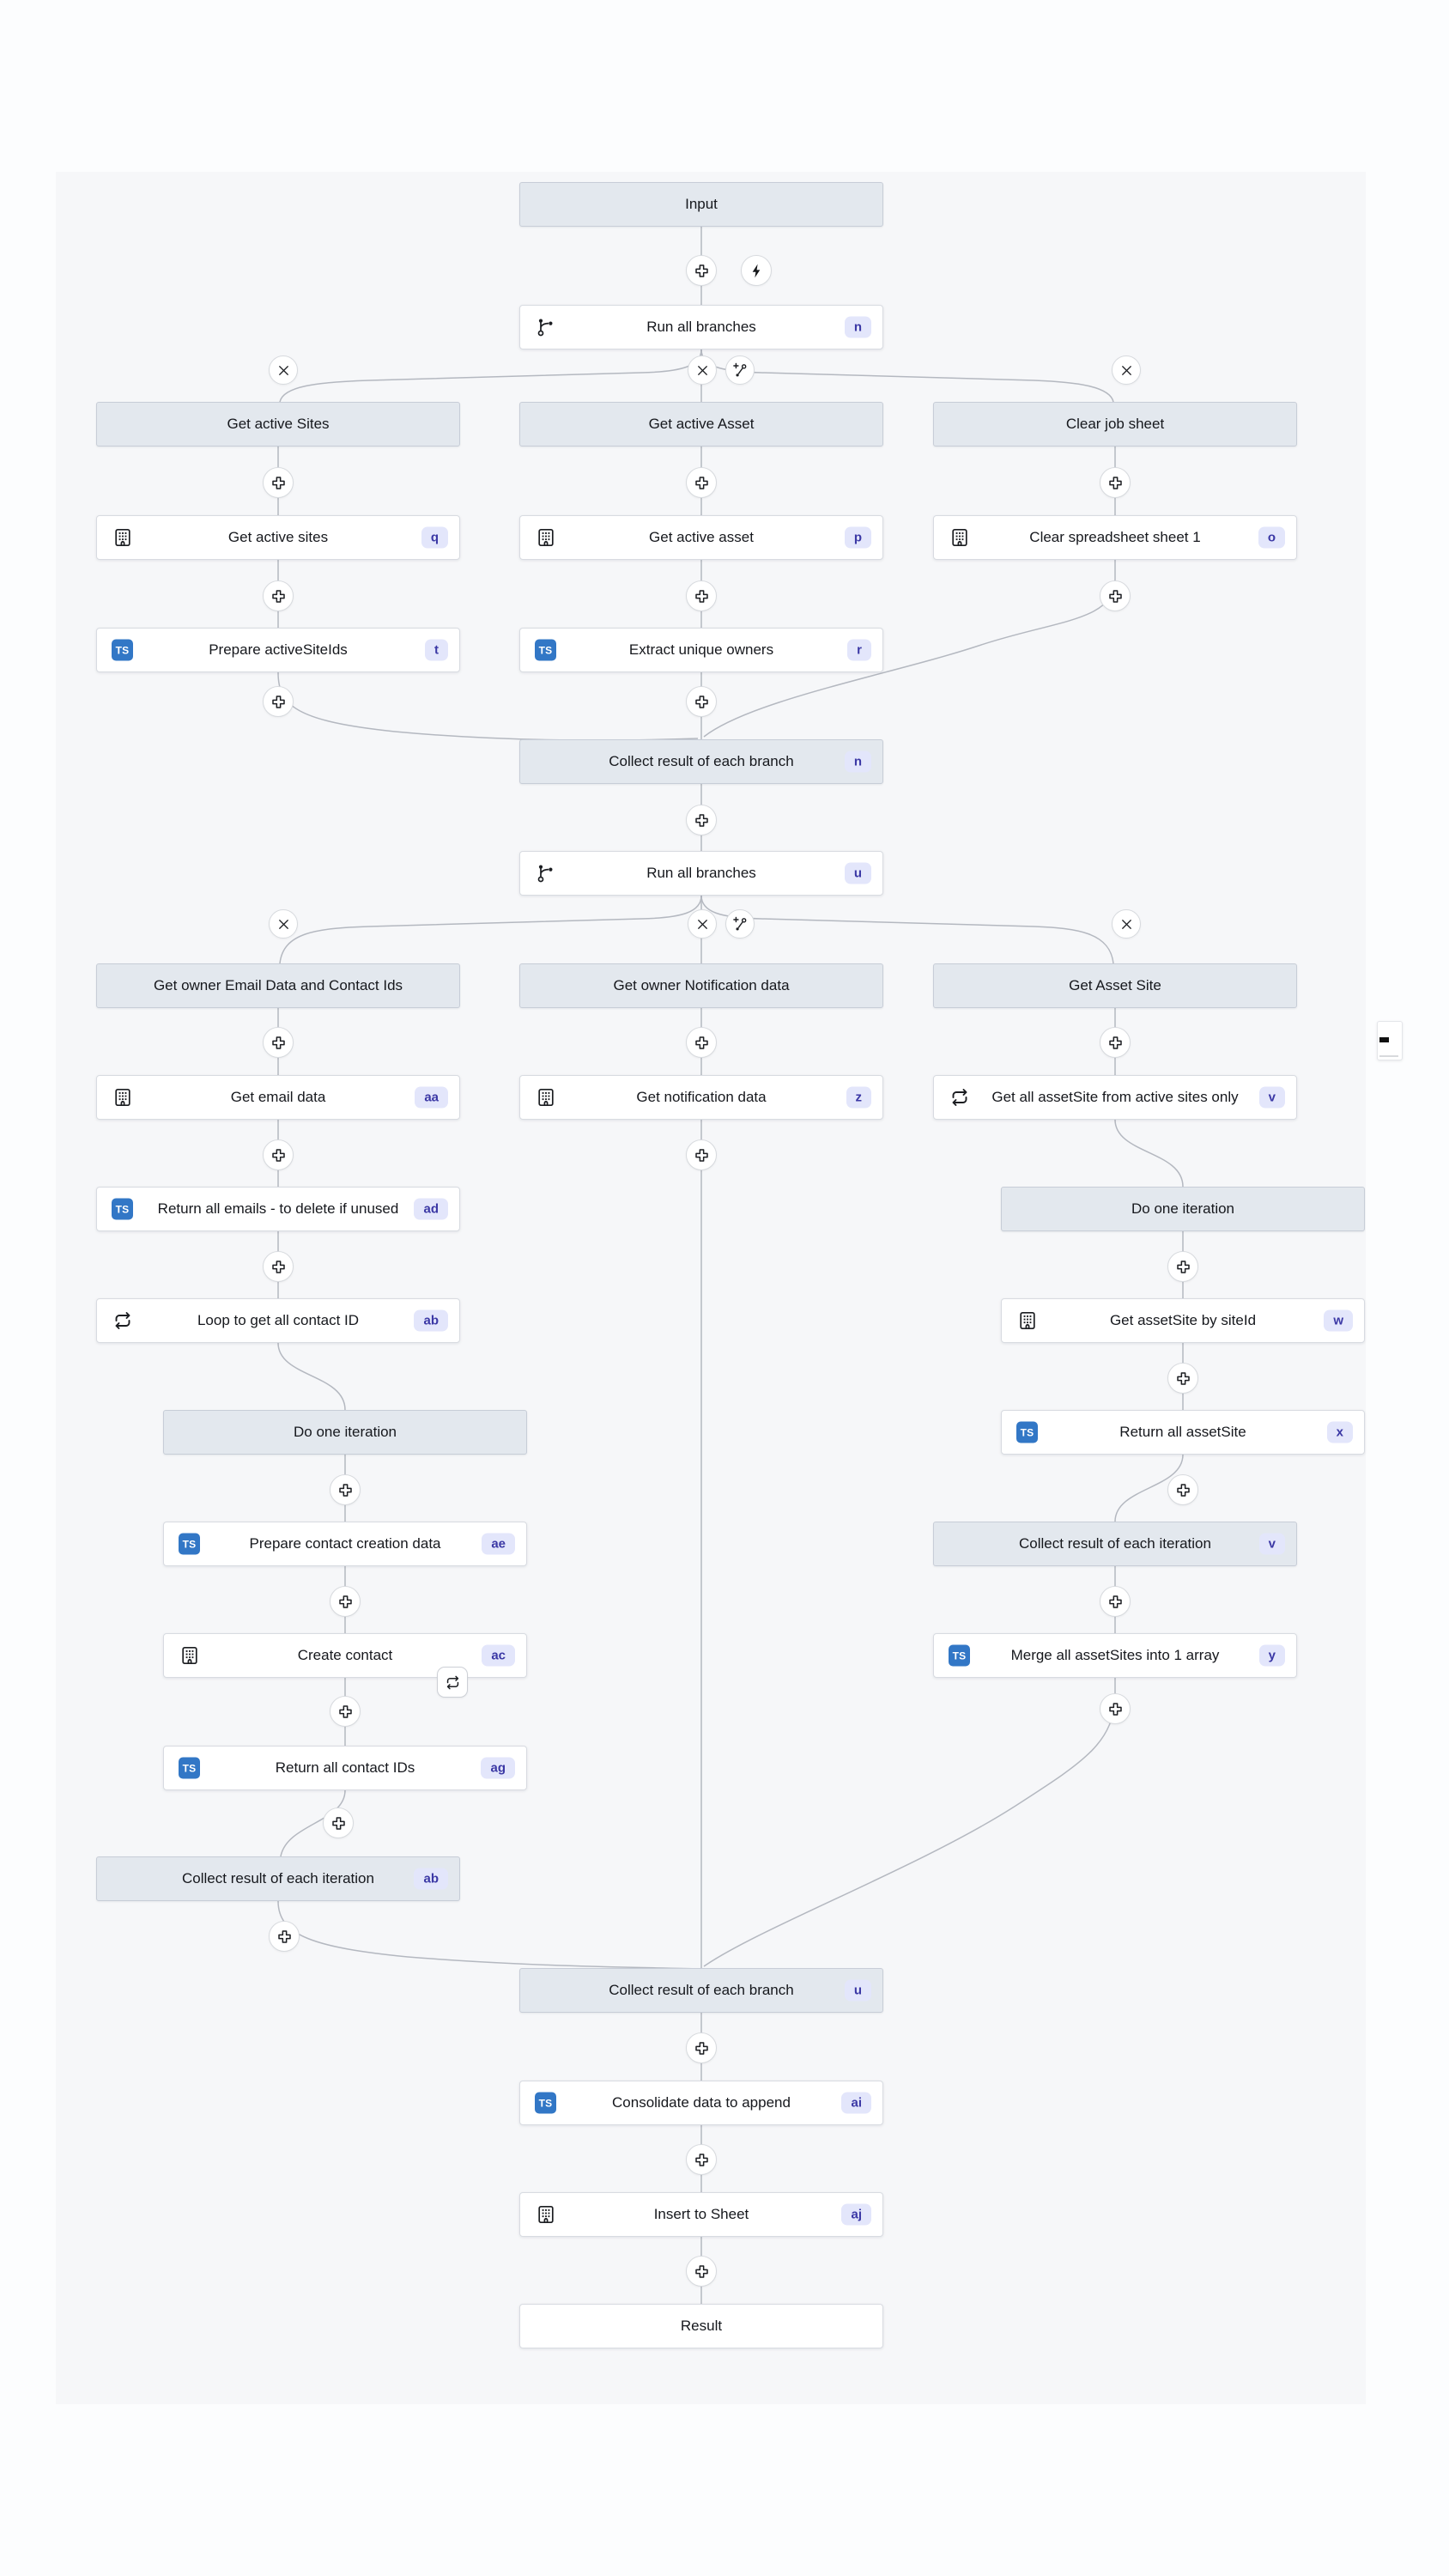 The height and width of the screenshot is (2576, 1449). Describe the element at coordinates (960, 1097) in the screenshot. I see `loop-icon` at that location.